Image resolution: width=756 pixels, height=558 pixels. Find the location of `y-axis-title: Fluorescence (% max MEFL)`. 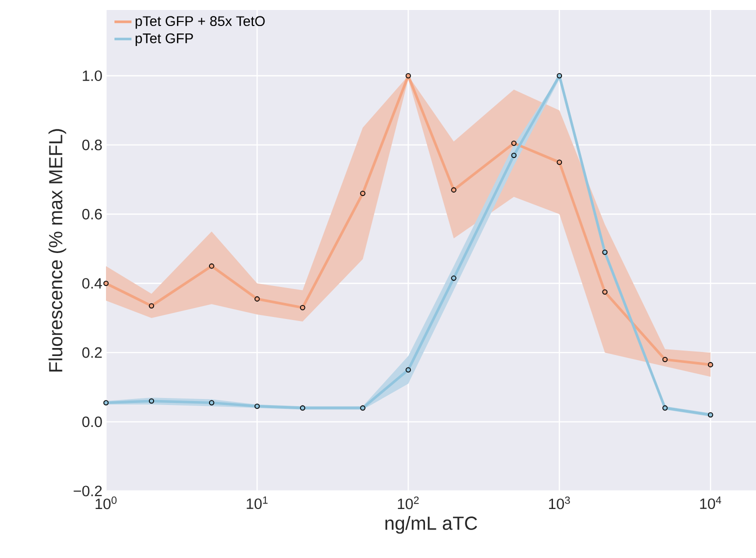

y-axis-title: Fluorescence (% max MEFL) is located at coordinates (57, 250).